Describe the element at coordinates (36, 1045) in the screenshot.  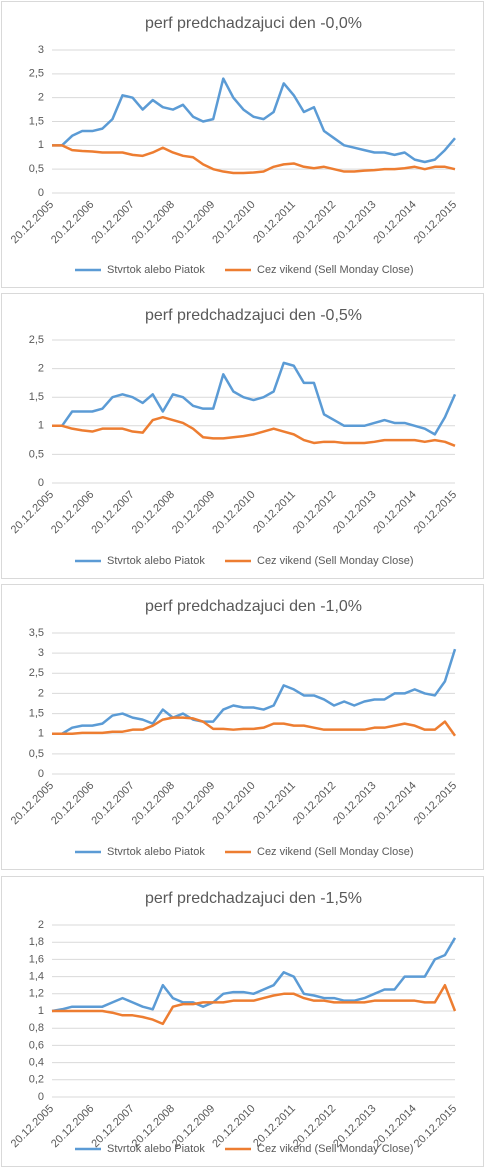
I see `y-tick-label: 0,6` at that location.